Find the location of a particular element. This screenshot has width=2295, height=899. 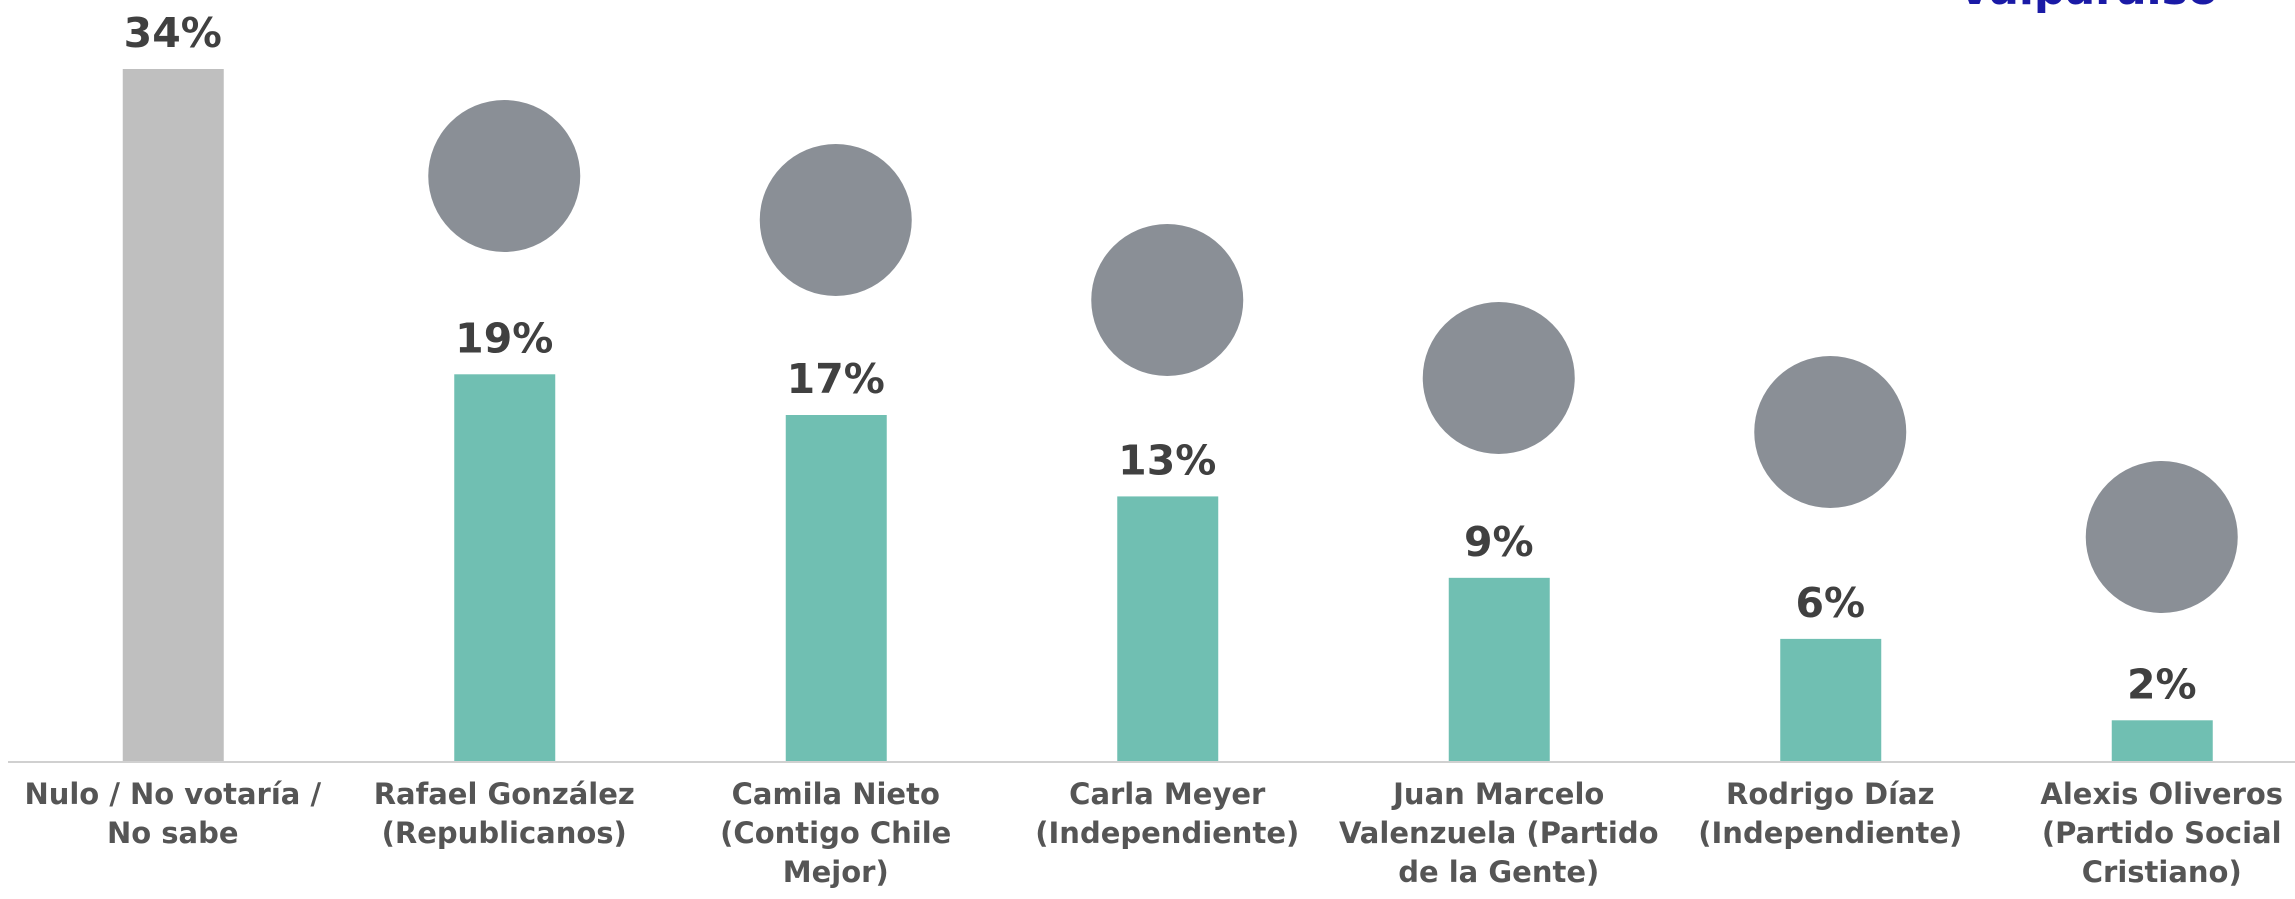

x-tick-line: (Republicanos) is located at coordinates (504, 833).